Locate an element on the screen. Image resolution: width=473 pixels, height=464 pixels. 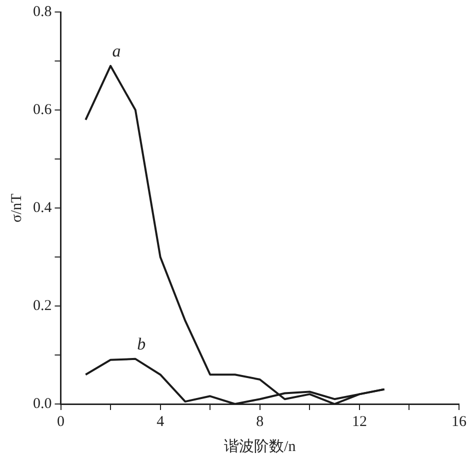
y-tick-label: 0.4 is located at coordinates (42, 208).